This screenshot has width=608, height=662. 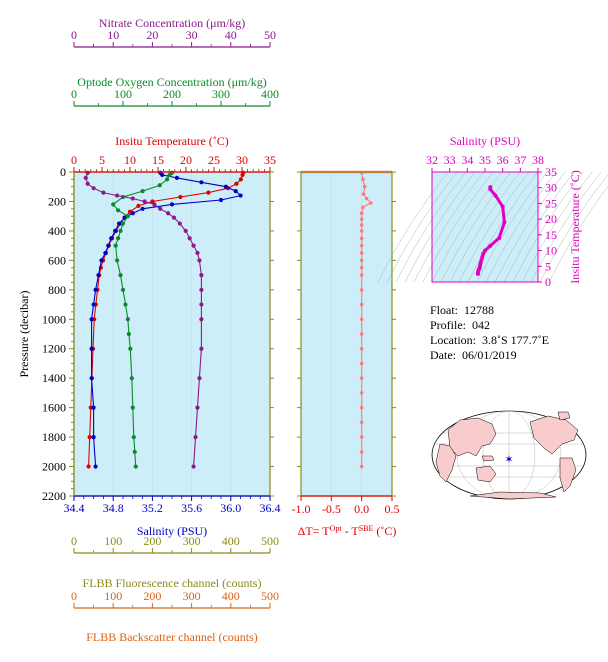 What do you see at coordinates (172, 141) in the screenshot?
I see `temperature-axis-title: Insitu Temperature (˚C)` at bounding box center [172, 141].